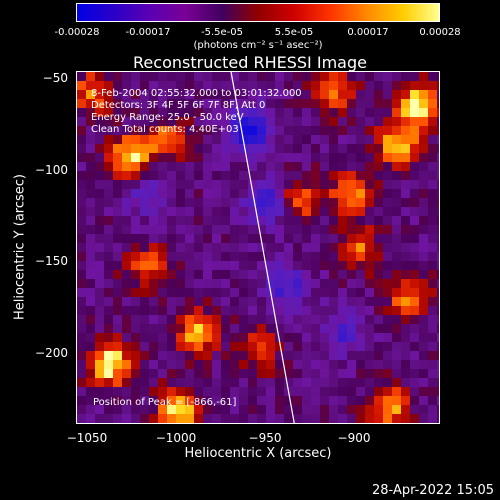 The width and height of the screenshot is (500, 500). What do you see at coordinates (87, 438) in the screenshot?
I see `x-tick-label: −1050` at bounding box center [87, 438].